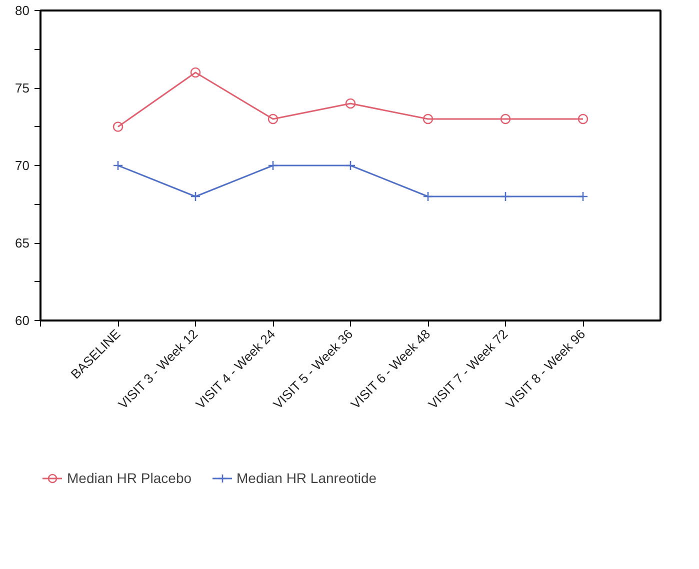 This screenshot has height=569, width=699. I want to click on legend-label: Median HR Lanreotide, so click(306, 478).